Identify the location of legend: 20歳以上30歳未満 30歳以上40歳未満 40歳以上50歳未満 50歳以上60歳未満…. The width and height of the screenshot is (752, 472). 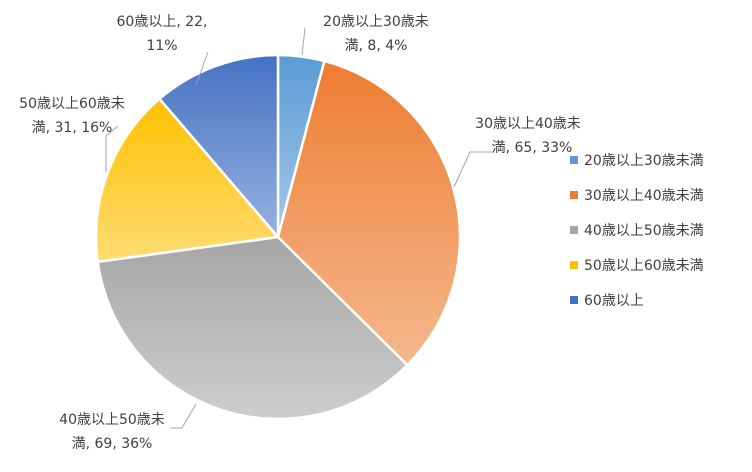
(637, 231).